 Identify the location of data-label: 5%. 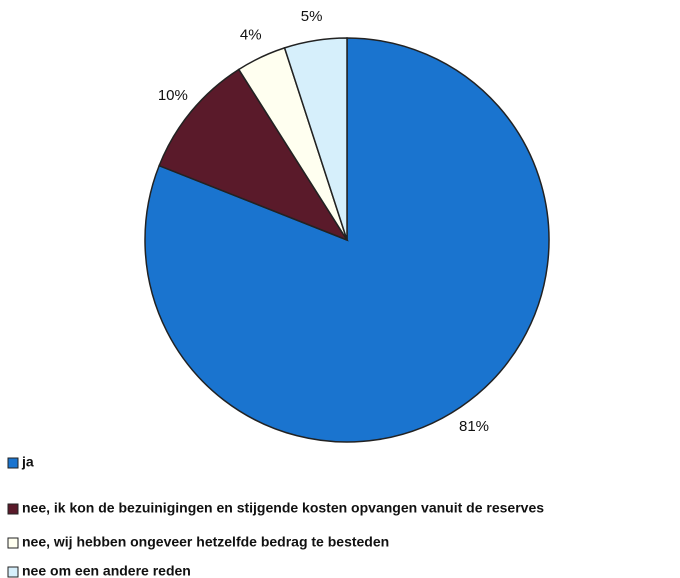
(312, 16).